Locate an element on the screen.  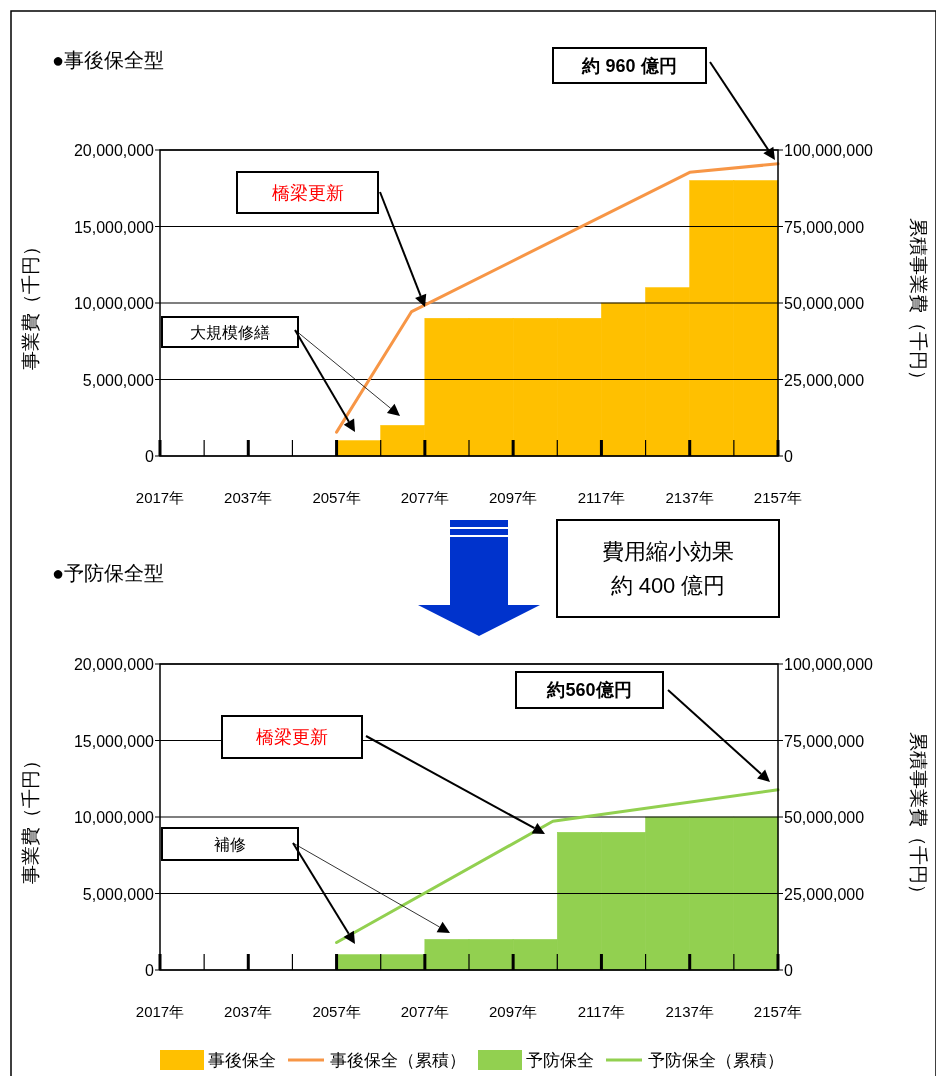
text: 約 400 億円 is located at coordinates (668, 586).